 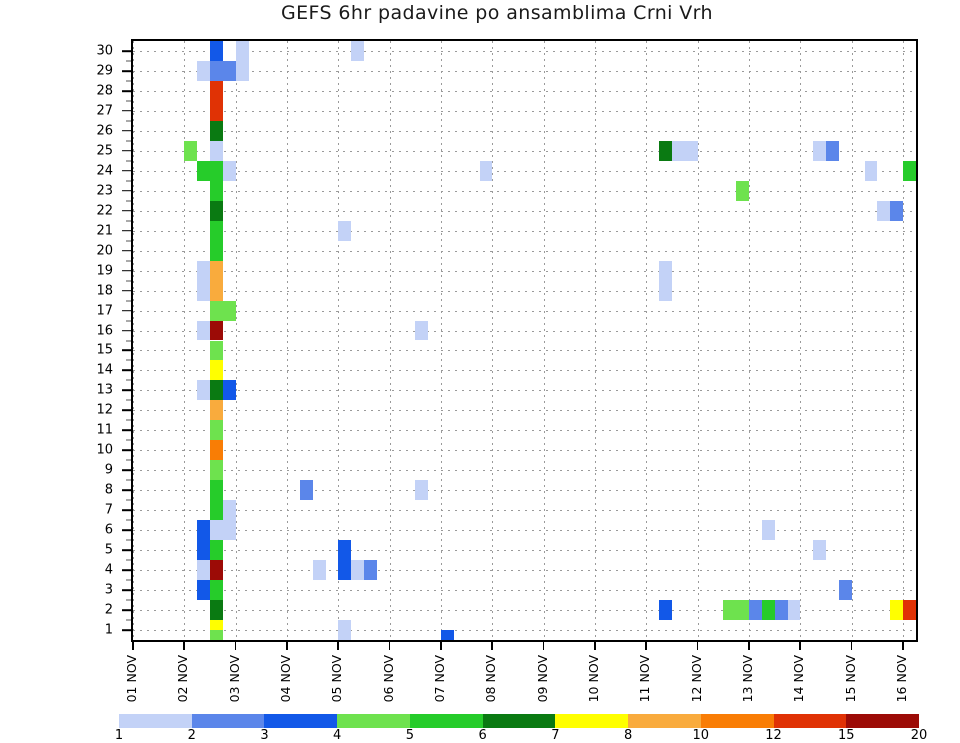 I want to click on y-axis-tick-label: 8, so click(x=108, y=490).